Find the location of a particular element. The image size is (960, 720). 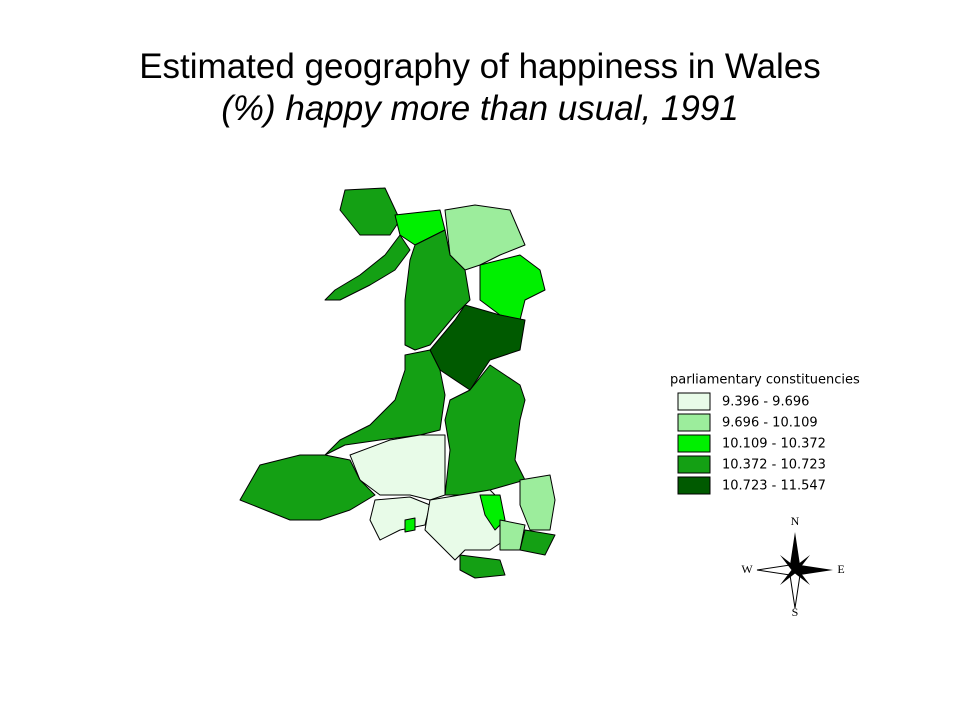

subtitle: (%) happy more than usual, 1991 is located at coordinates (480, 108).